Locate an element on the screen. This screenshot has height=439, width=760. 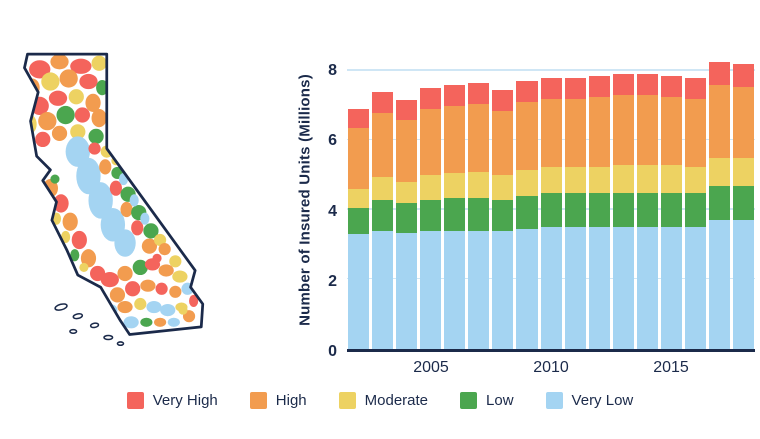
bar-2004 is located at coordinates (407, 199).